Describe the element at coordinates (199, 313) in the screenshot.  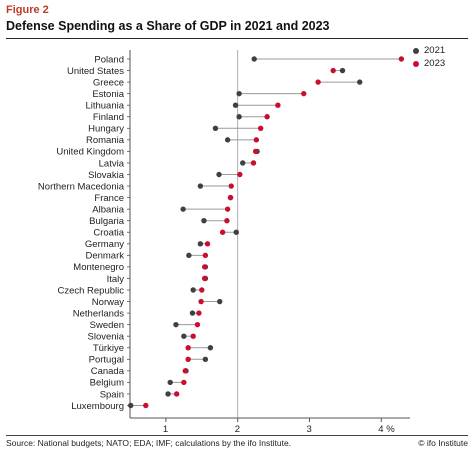
I see `dot-2023-netherlands` at that location.